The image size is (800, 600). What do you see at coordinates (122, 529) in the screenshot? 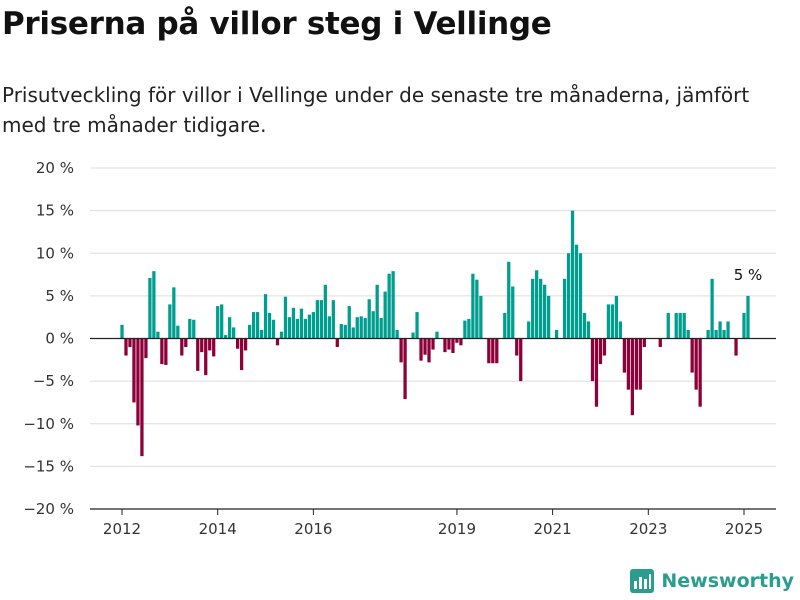
I see `x-tick-label: 2012` at bounding box center [122, 529].